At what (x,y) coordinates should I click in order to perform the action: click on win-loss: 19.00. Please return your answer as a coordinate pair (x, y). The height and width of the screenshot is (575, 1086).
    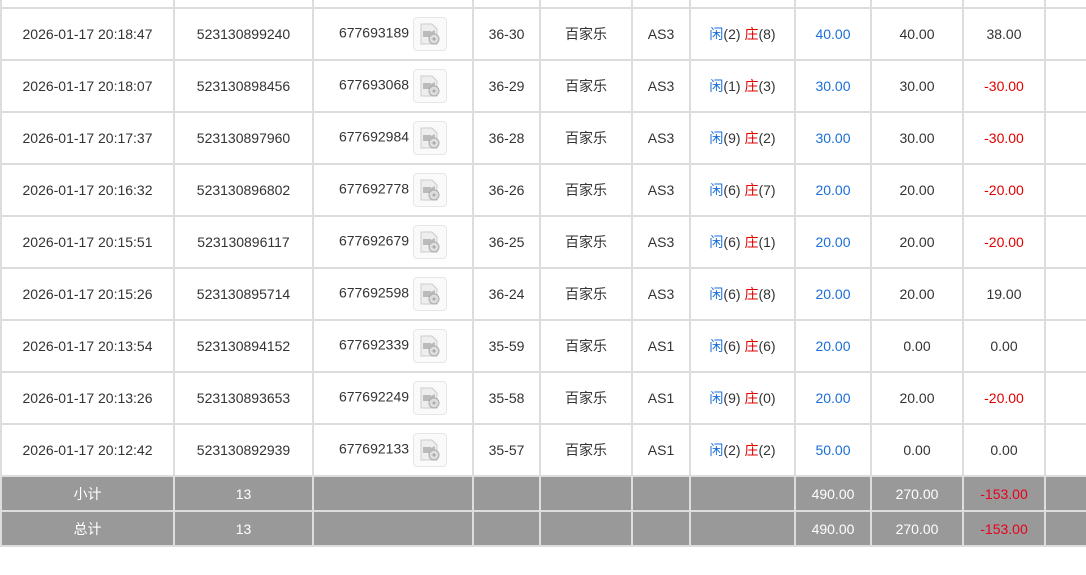
    Looking at the image, I should click on (1004, 294).